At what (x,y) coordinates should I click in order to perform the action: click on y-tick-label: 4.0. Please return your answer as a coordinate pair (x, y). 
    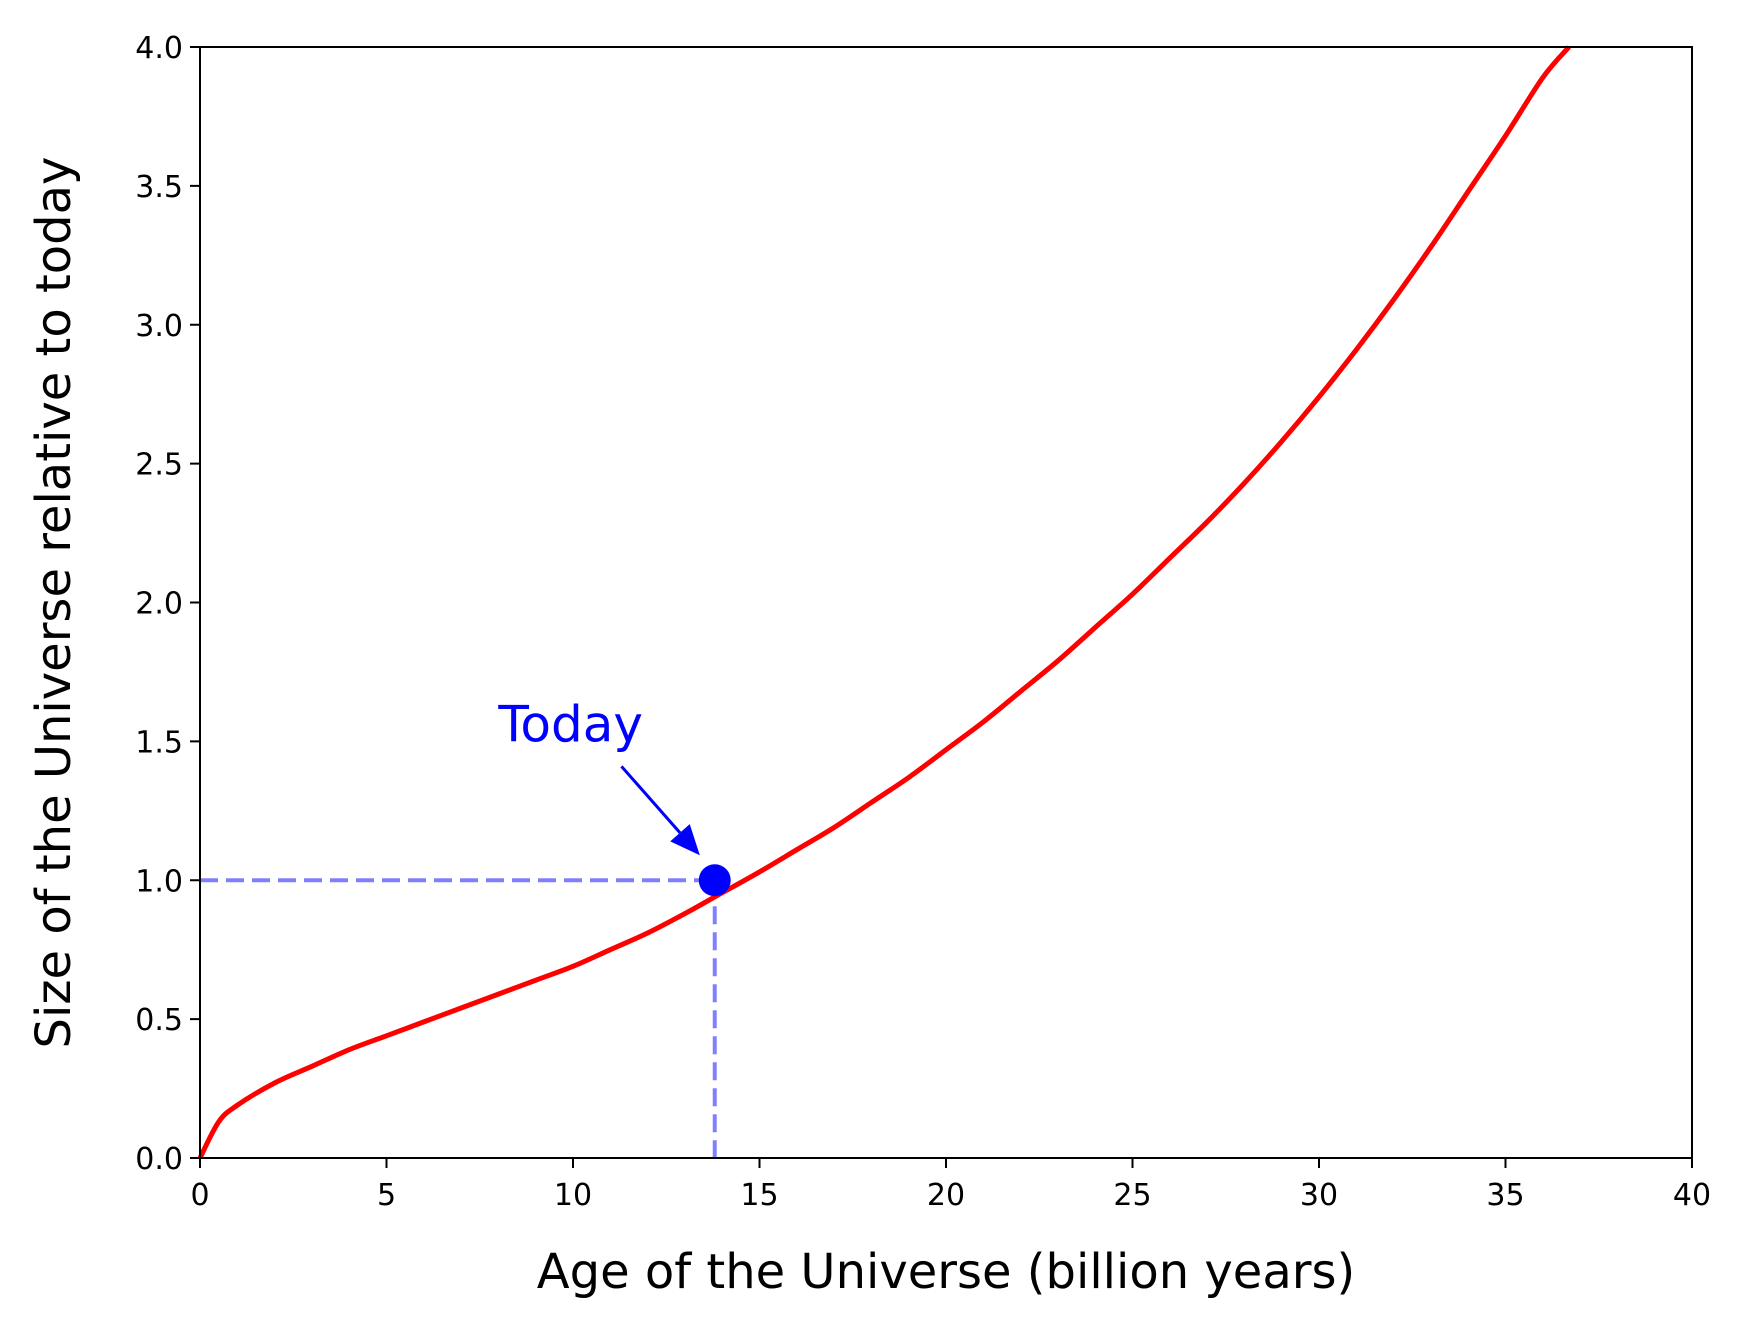
    Looking at the image, I should click on (159, 48).